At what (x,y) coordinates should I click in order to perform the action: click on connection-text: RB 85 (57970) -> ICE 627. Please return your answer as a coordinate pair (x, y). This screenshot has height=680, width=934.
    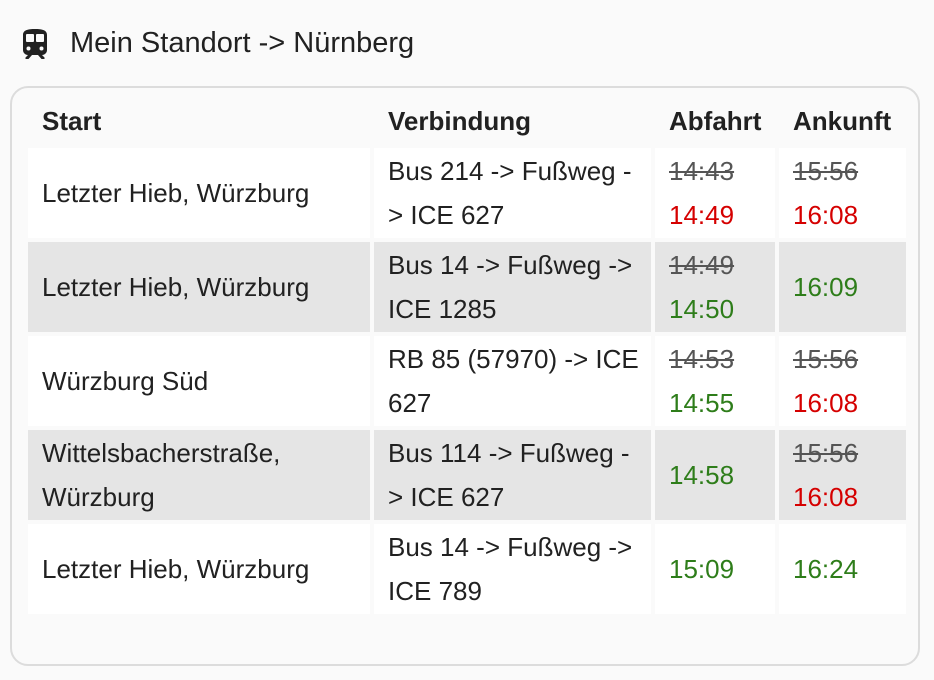
    Looking at the image, I should click on (513, 381).